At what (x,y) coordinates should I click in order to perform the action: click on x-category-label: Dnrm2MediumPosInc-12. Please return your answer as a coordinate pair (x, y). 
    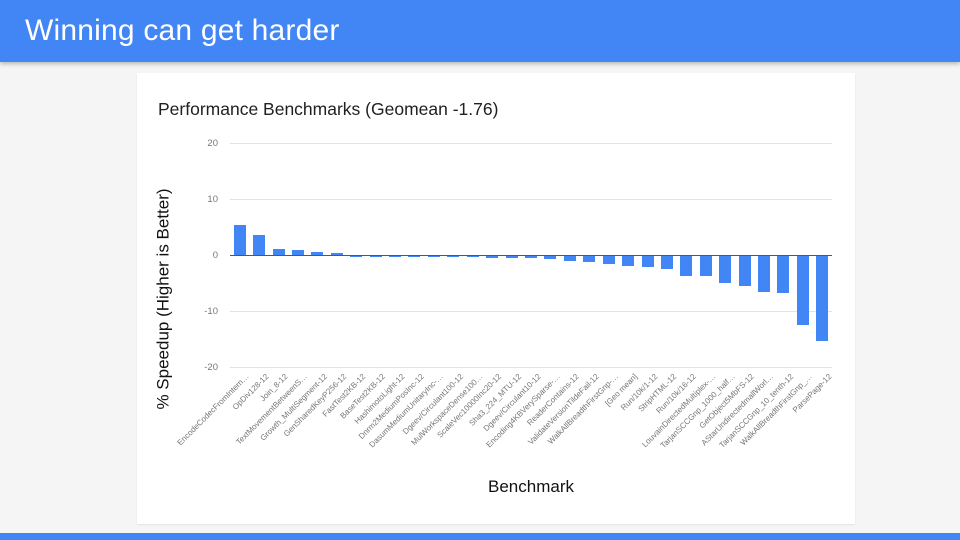
    Looking at the image, I should click on (391, 406).